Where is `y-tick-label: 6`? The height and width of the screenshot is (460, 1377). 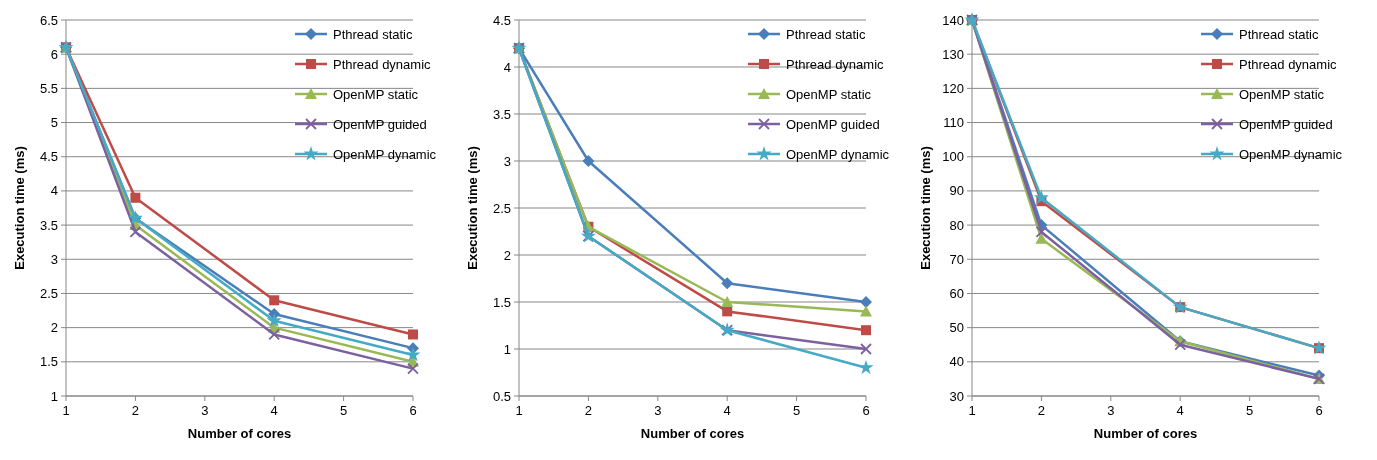
y-tick-label: 6 is located at coordinates (54, 54).